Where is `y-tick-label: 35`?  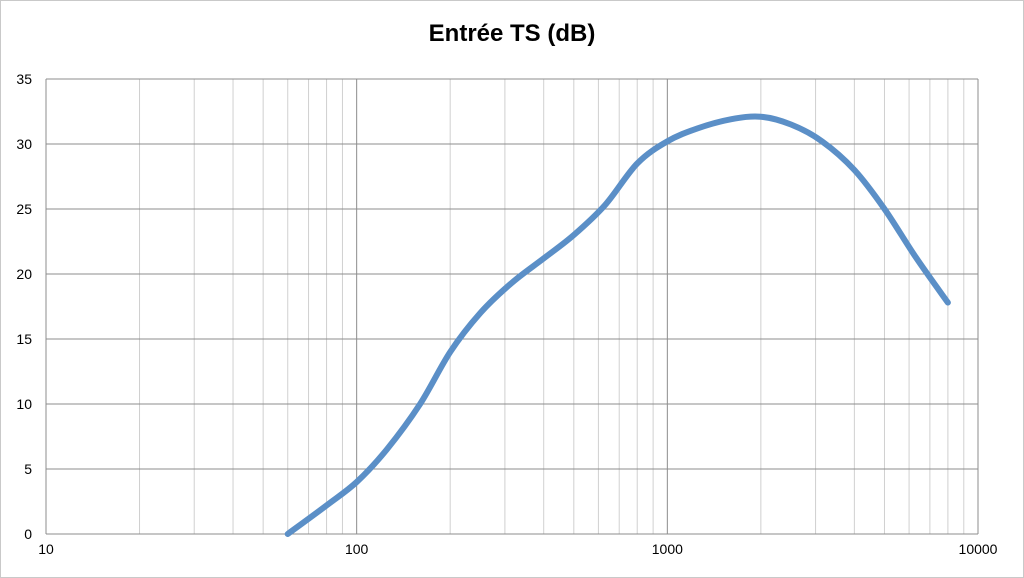
y-tick-label: 35 is located at coordinates (24, 79).